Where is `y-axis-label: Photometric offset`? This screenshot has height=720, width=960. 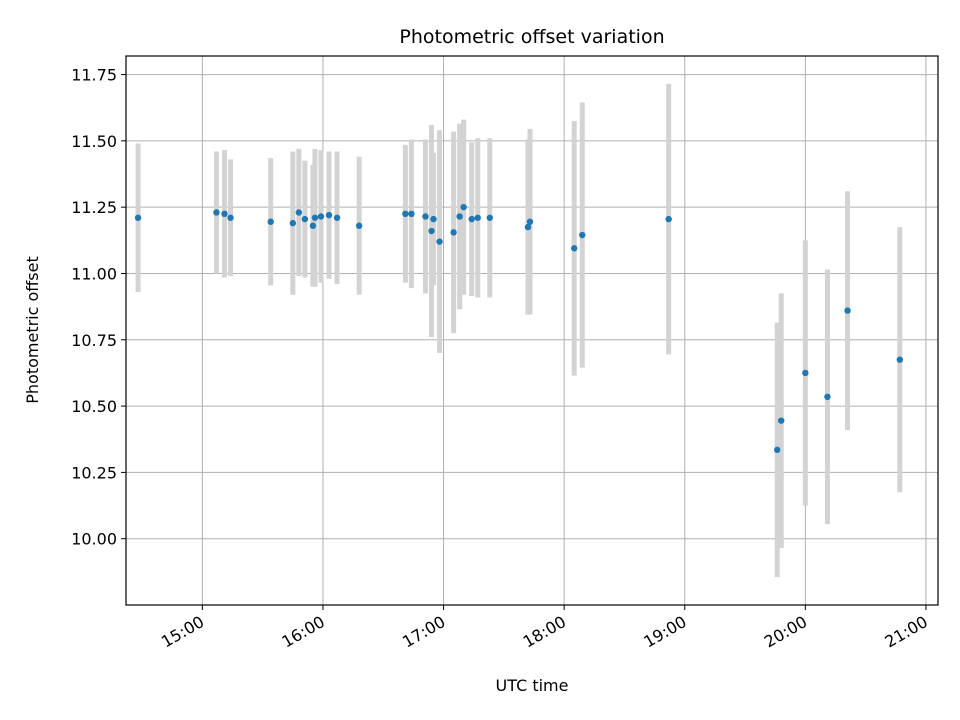 y-axis-label: Photometric offset is located at coordinates (32, 330).